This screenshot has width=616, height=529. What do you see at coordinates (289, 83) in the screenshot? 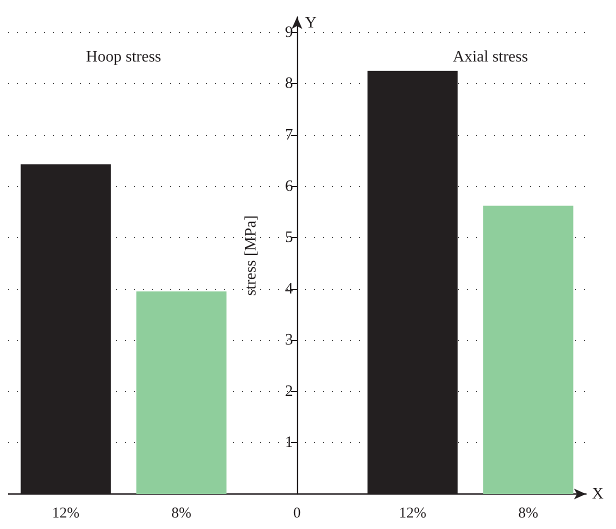
I see `y-tick-label: 8` at bounding box center [289, 83].